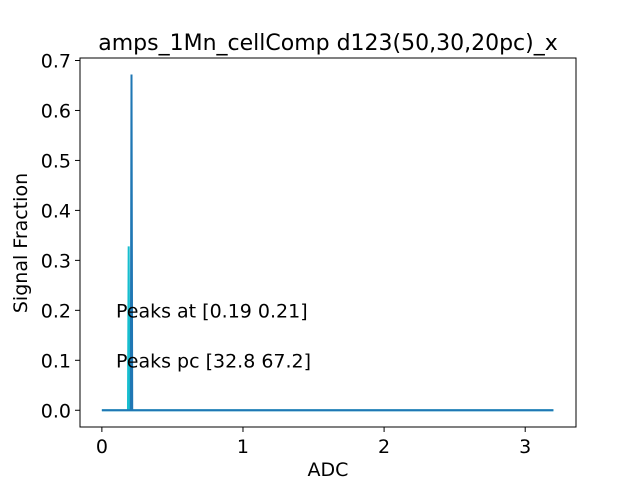 This screenshot has width=640, height=480. Describe the element at coordinates (56, 261) in the screenshot. I see `y-tick-label: 0.3` at that location.